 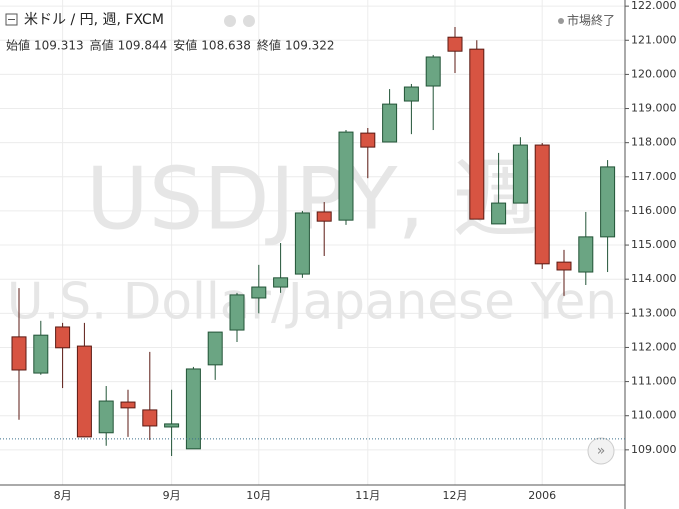 What do you see at coordinates (654, 176) in the screenshot?
I see `y-tick-label: 117.000` at bounding box center [654, 176].